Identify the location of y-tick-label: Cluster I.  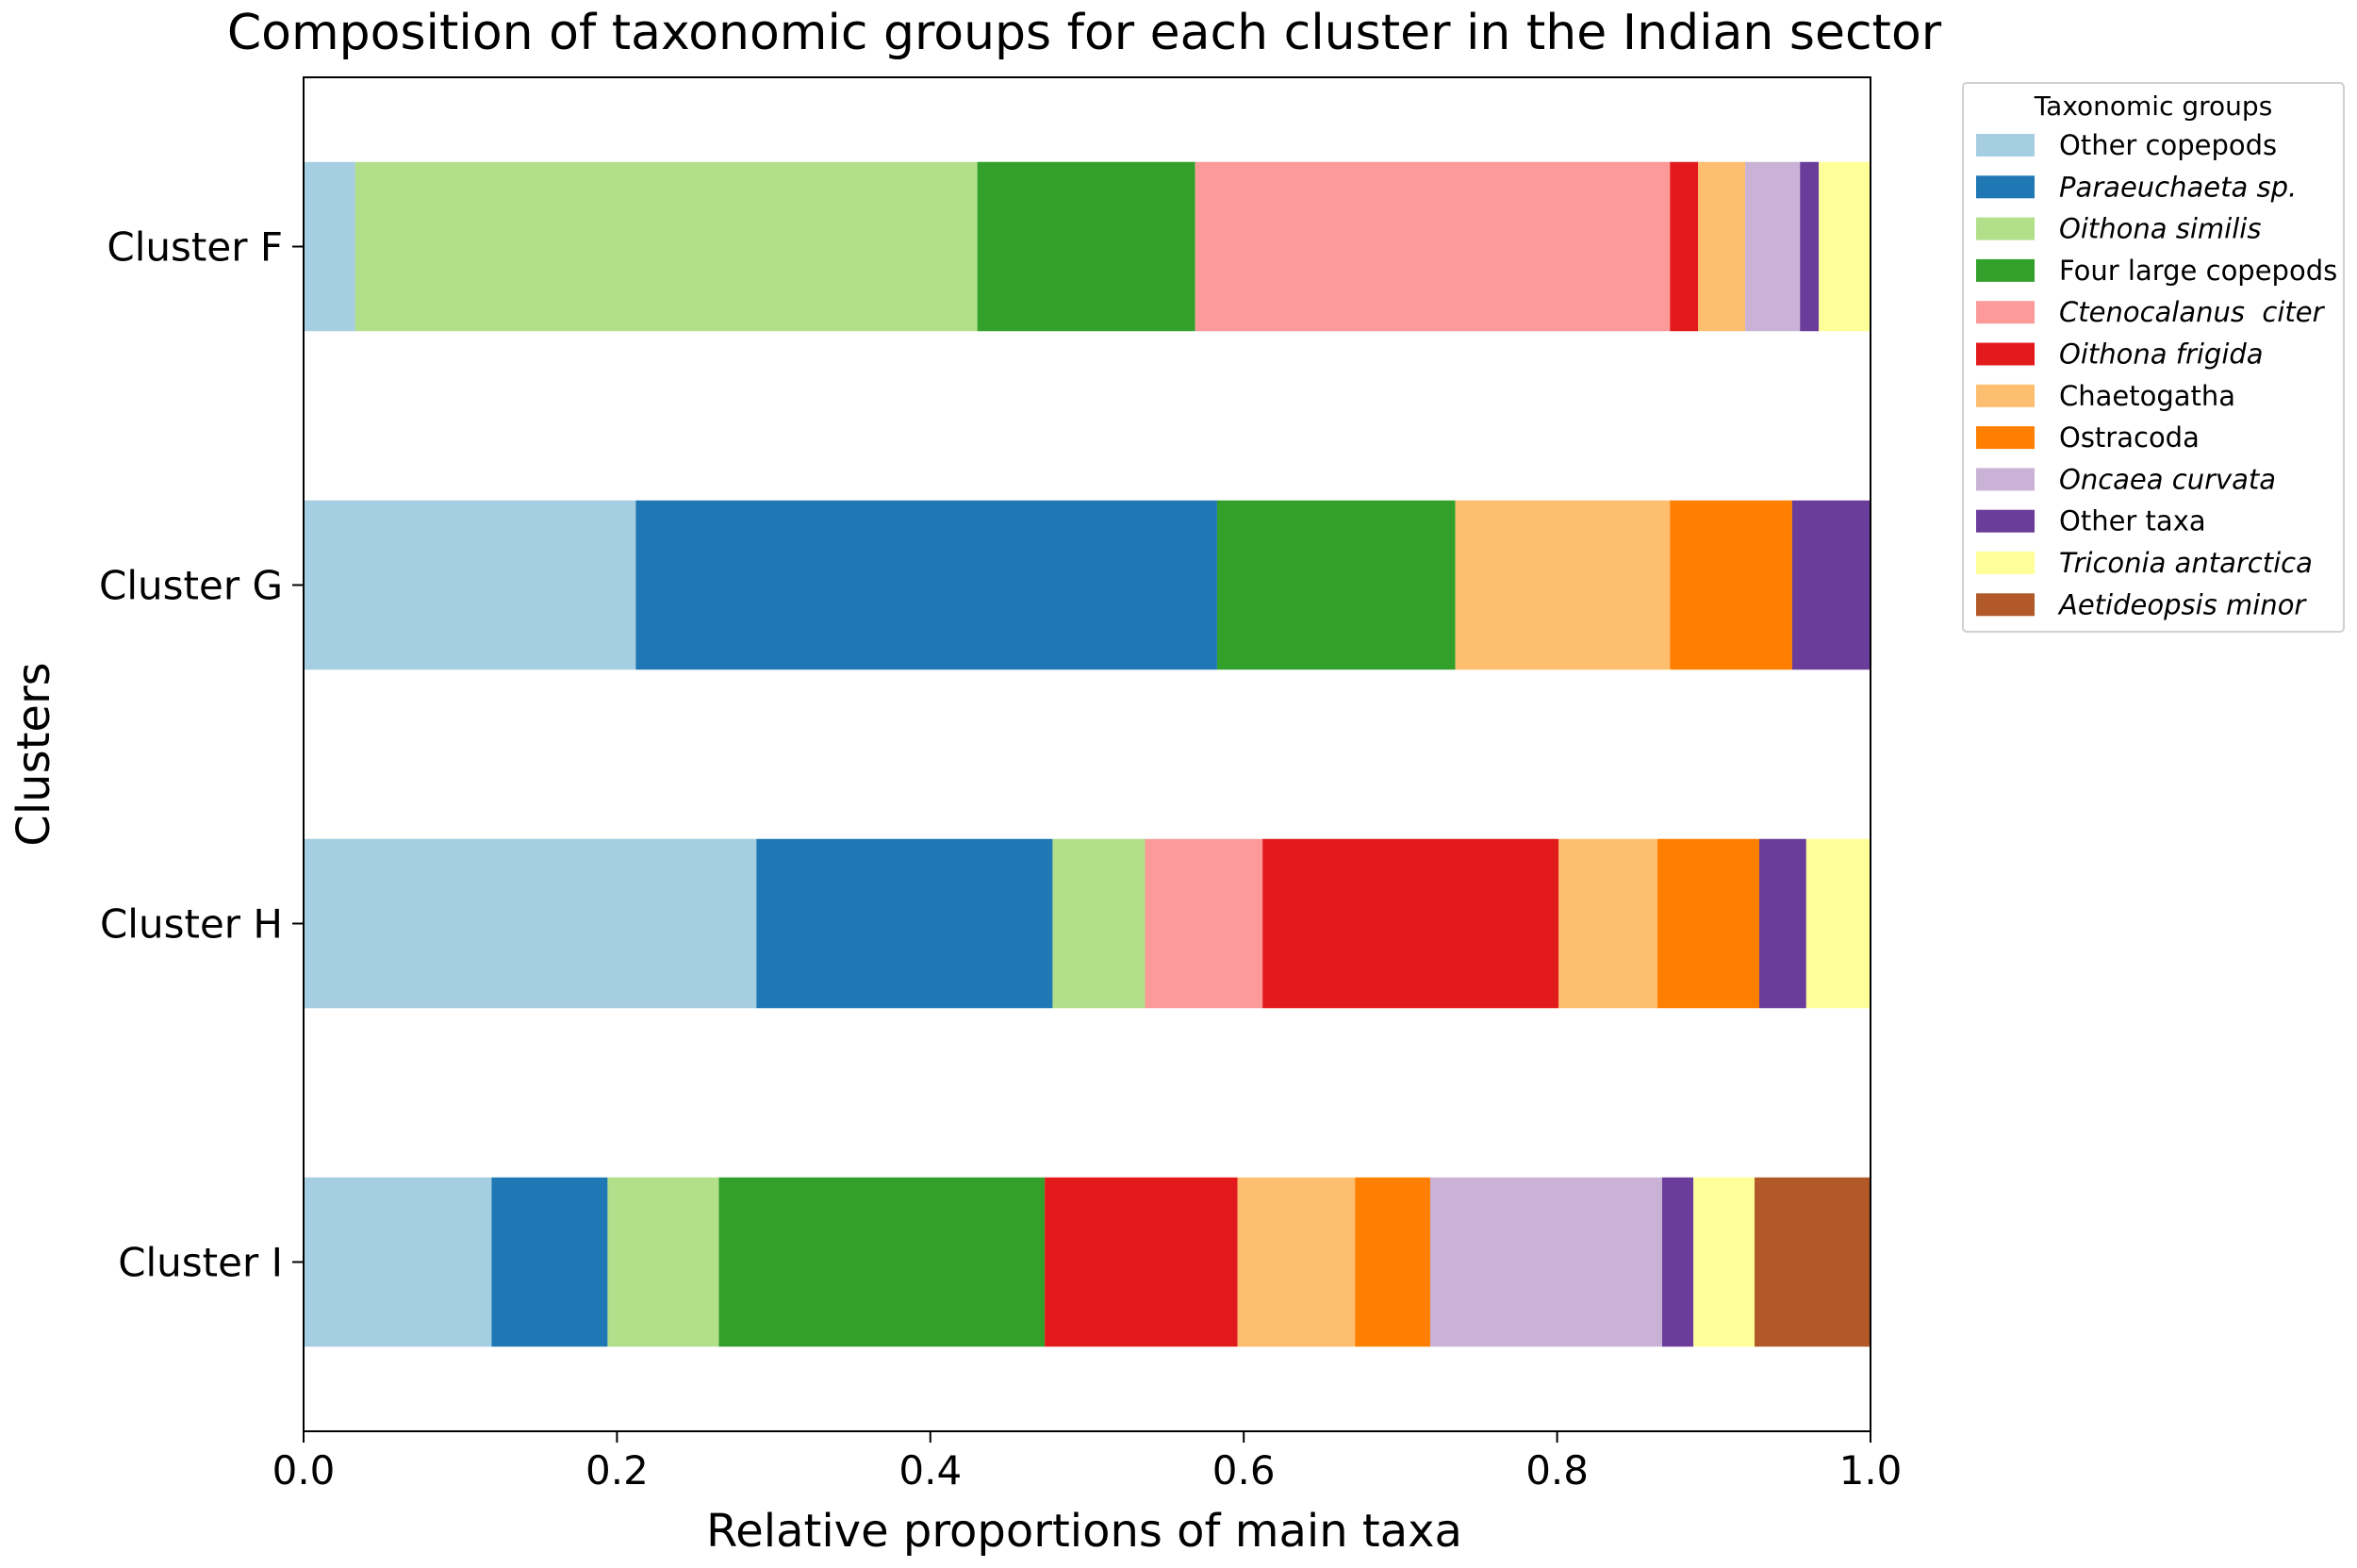
(200, 1263).